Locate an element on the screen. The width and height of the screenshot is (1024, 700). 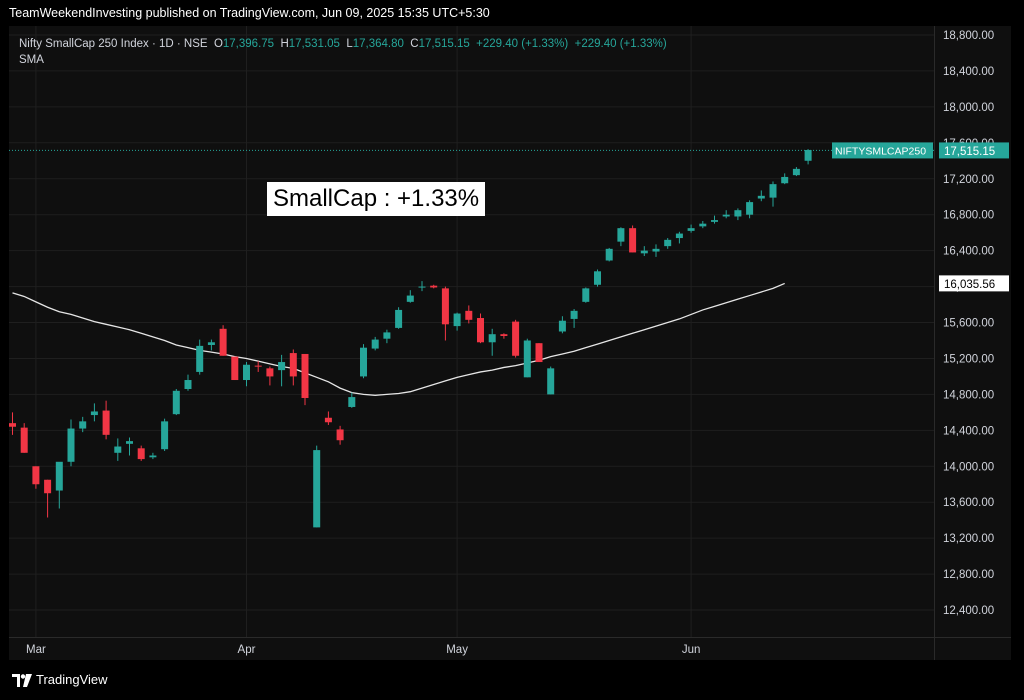
close-value: 17,515.15 is located at coordinates (444, 44).